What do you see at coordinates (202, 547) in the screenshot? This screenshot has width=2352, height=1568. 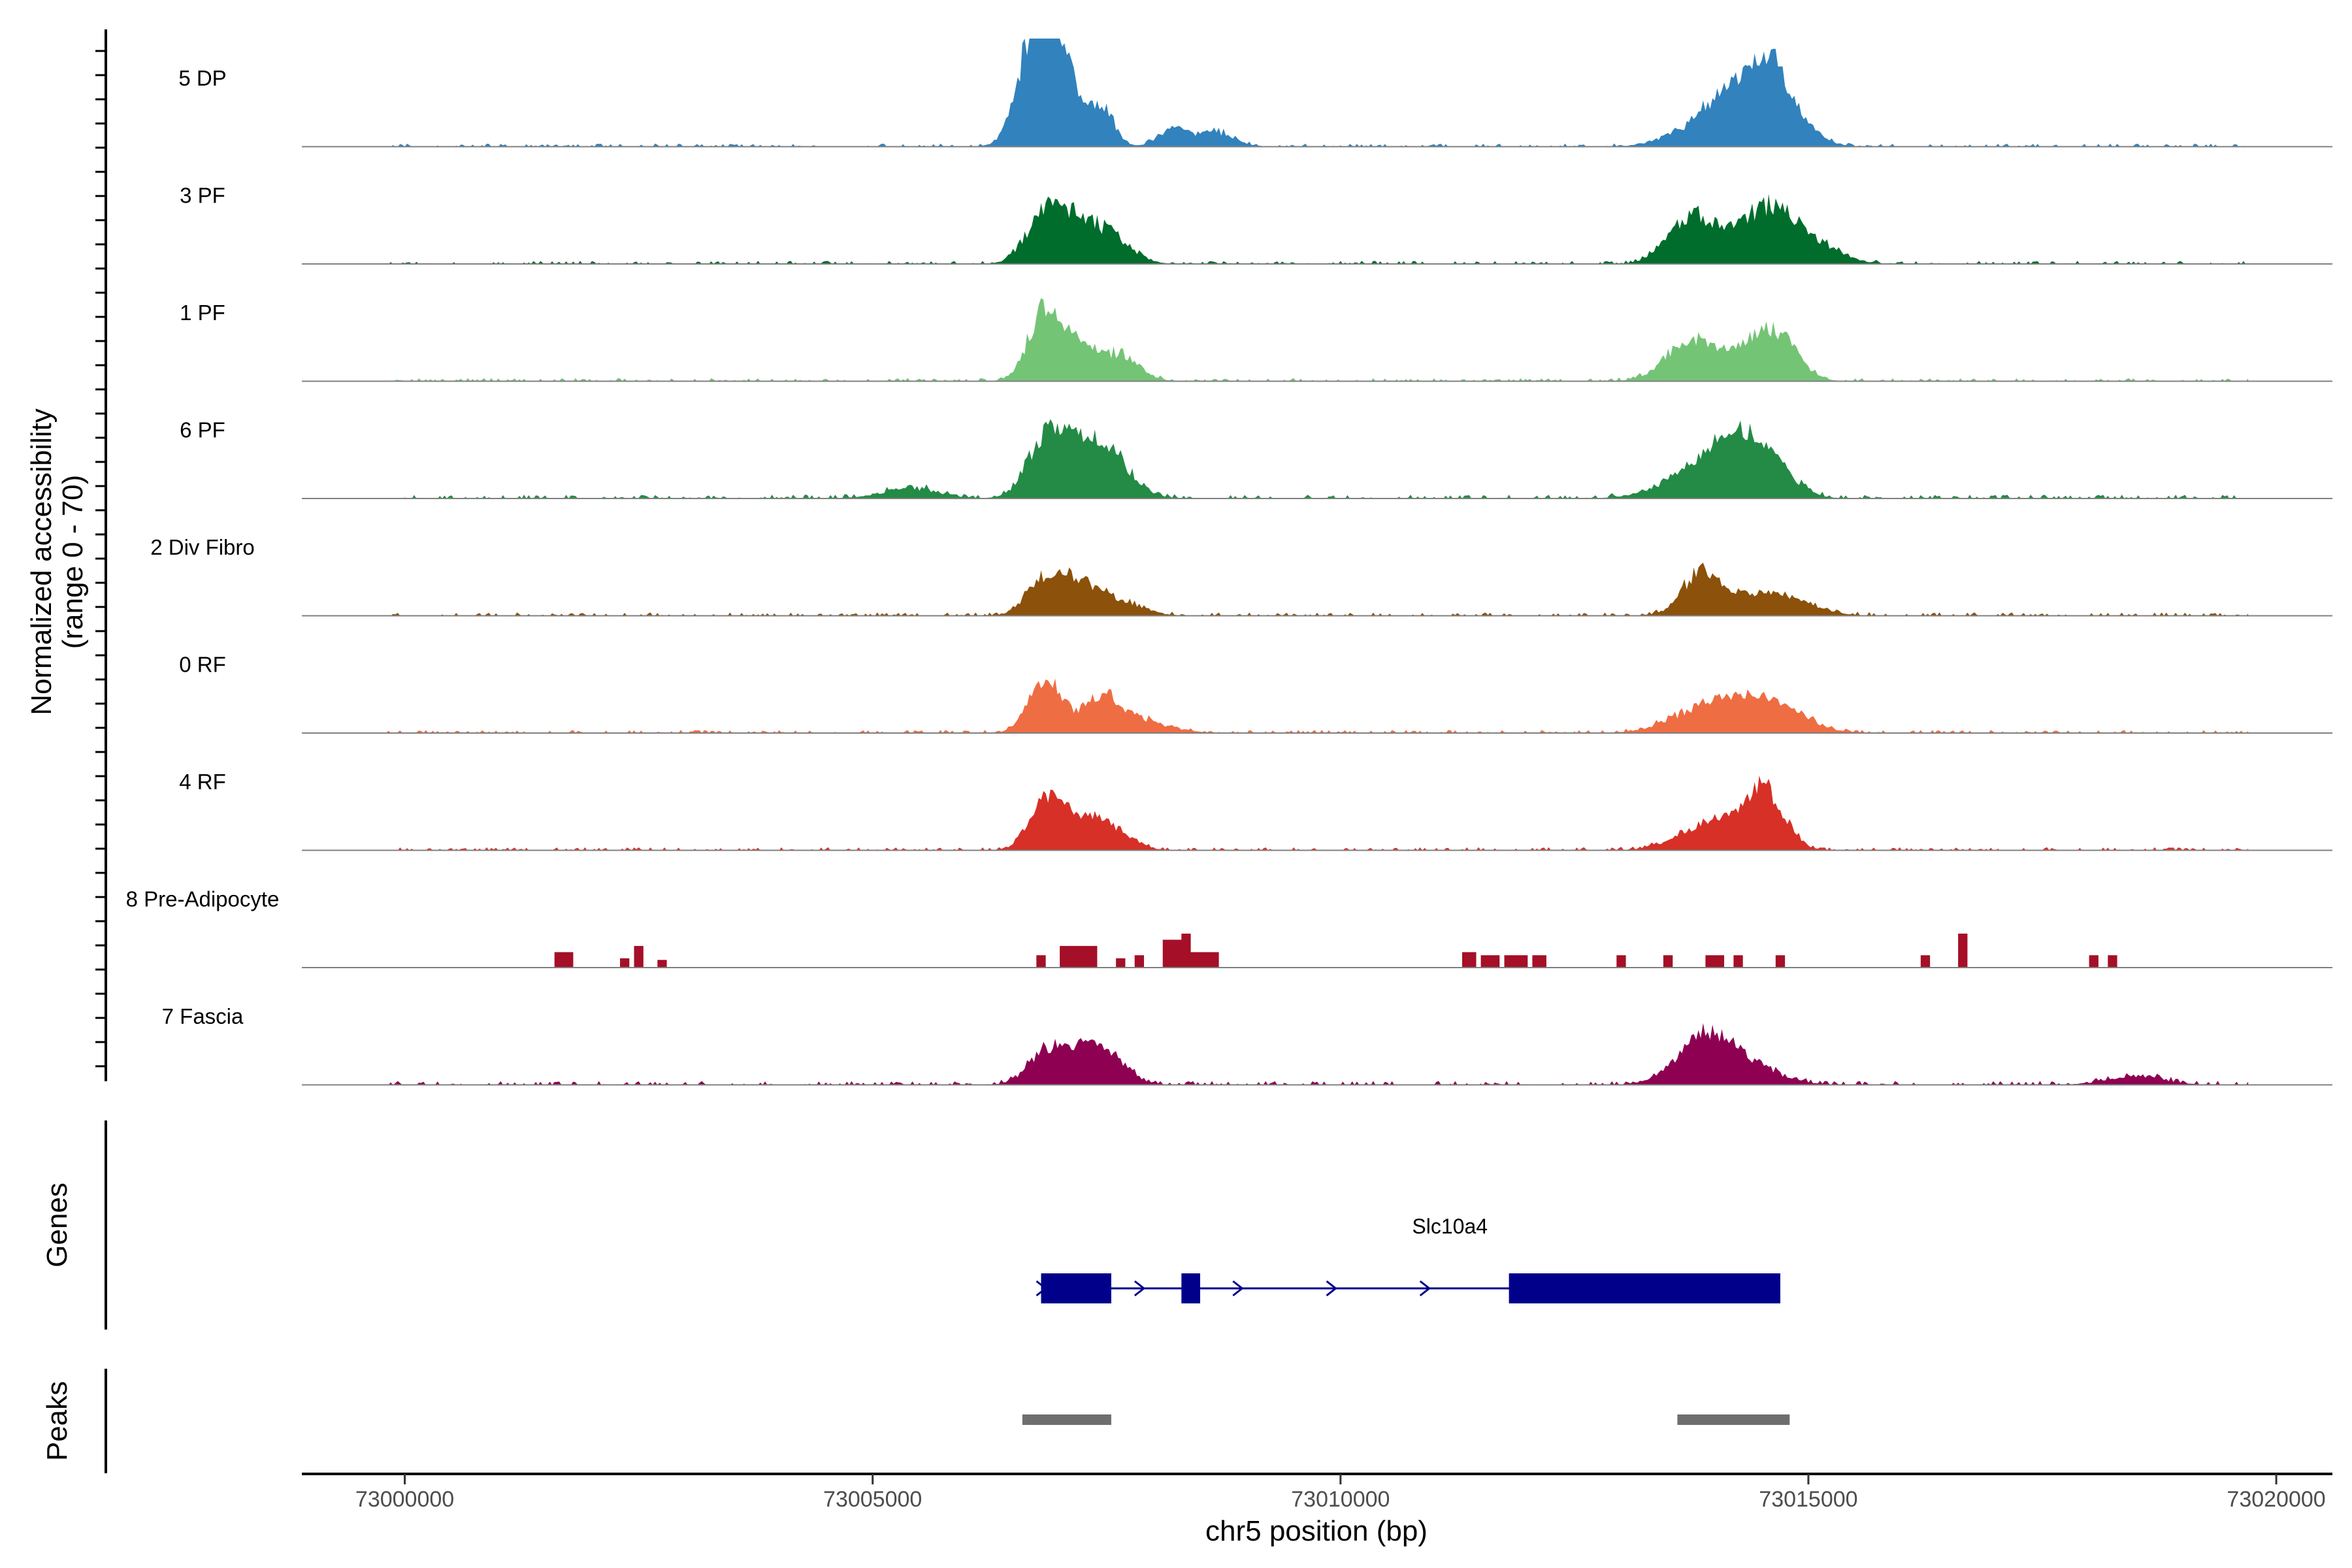 I see `track-label: 2 Div Fibro` at bounding box center [202, 547].